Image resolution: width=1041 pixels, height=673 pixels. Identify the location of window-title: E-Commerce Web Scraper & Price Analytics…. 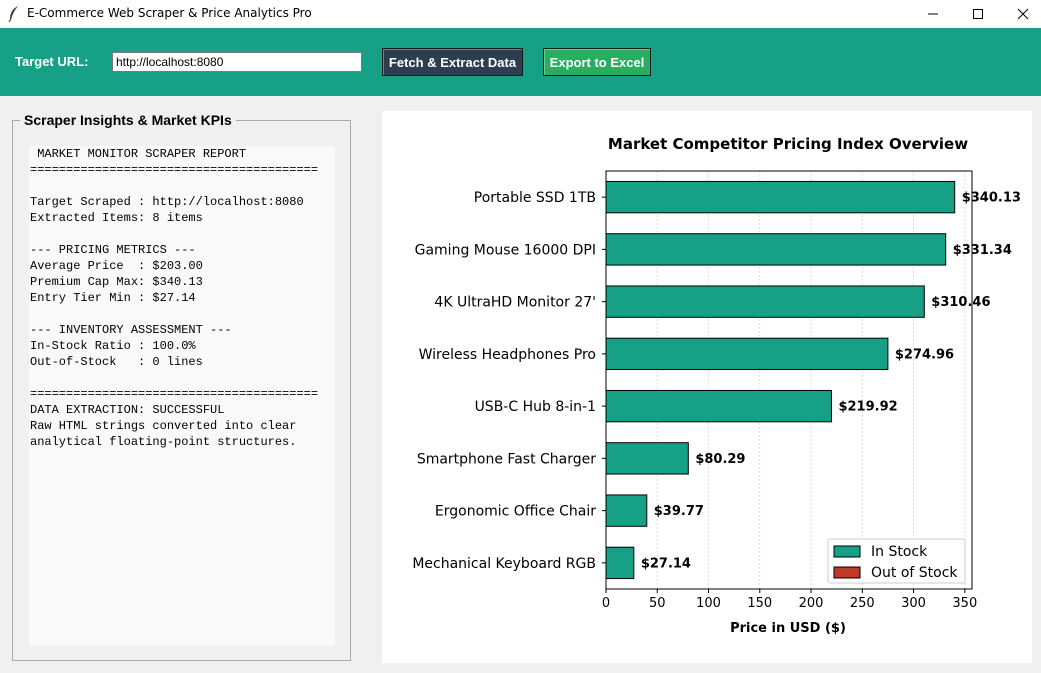
(169, 13).